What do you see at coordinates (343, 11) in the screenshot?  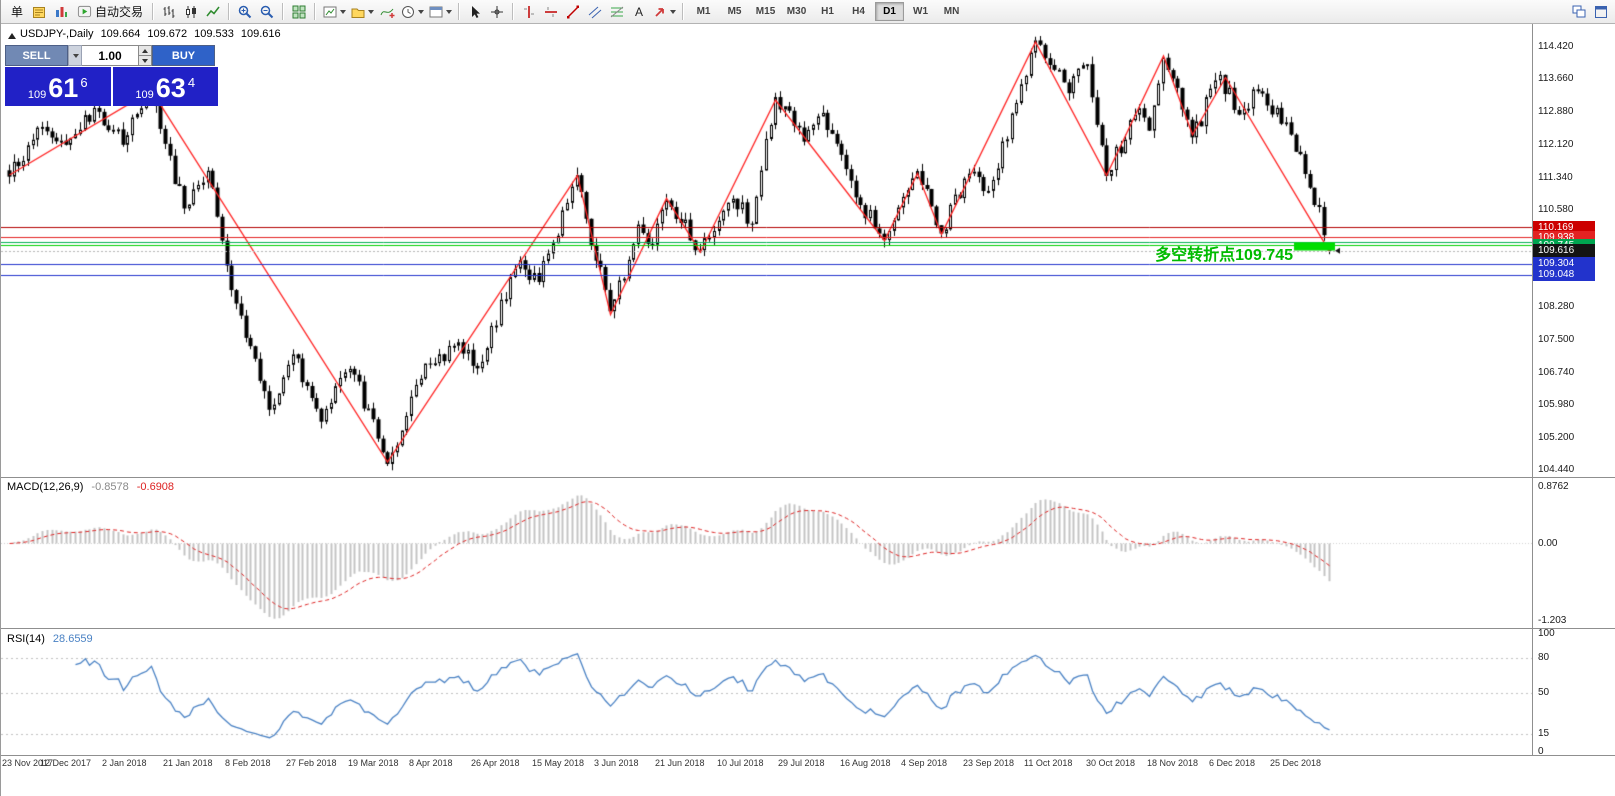 I see `new-chart-dropdown-icon` at bounding box center [343, 11].